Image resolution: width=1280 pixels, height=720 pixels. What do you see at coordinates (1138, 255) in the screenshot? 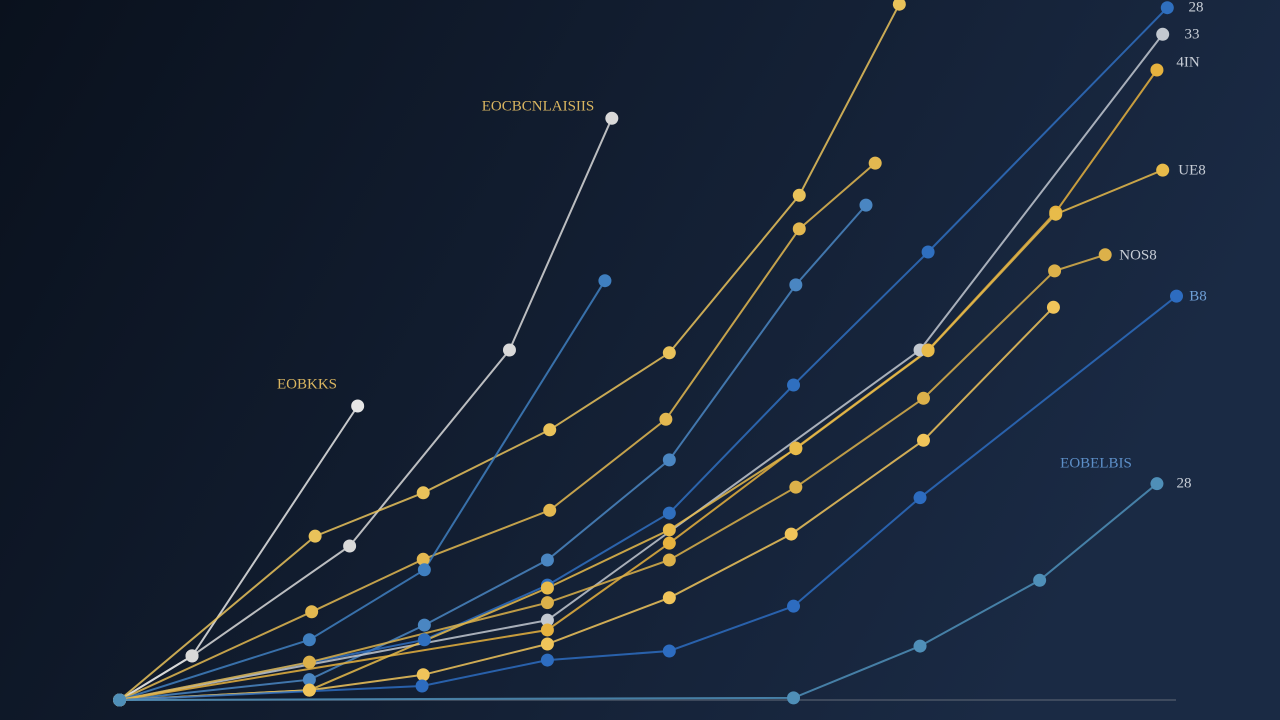
I see `annotation: NOS8` at bounding box center [1138, 255].